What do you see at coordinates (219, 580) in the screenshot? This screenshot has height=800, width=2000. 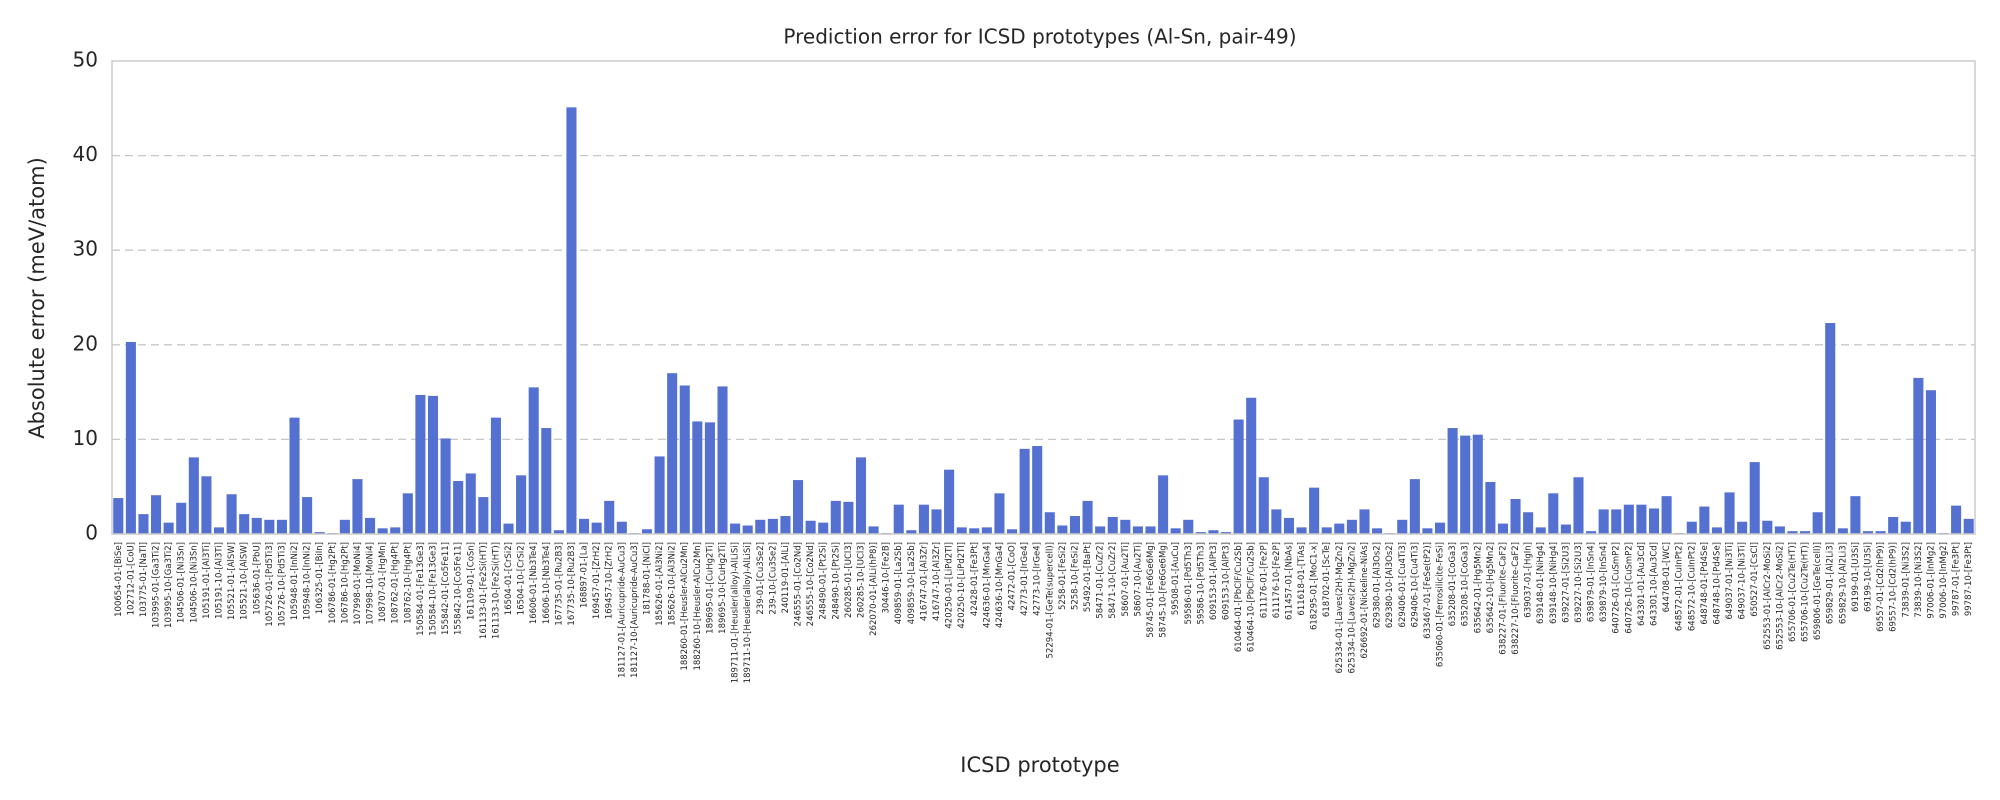 I see `x-tick-label: 105191-10-[Al3Ti]` at bounding box center [219, 580].